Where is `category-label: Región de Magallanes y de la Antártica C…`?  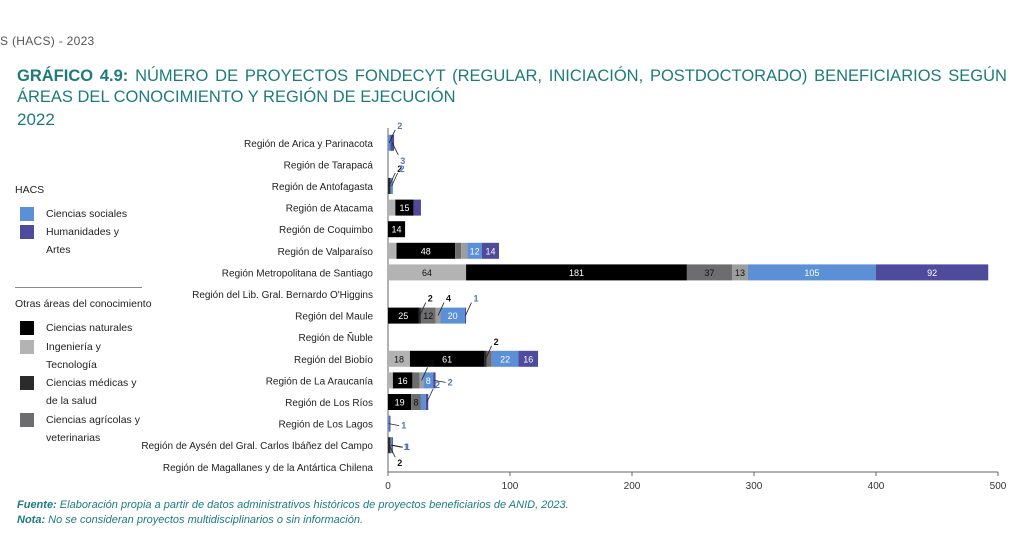 category-label: Región de Magallanes y de la Antártica C… is located at coordinates (268, 468).